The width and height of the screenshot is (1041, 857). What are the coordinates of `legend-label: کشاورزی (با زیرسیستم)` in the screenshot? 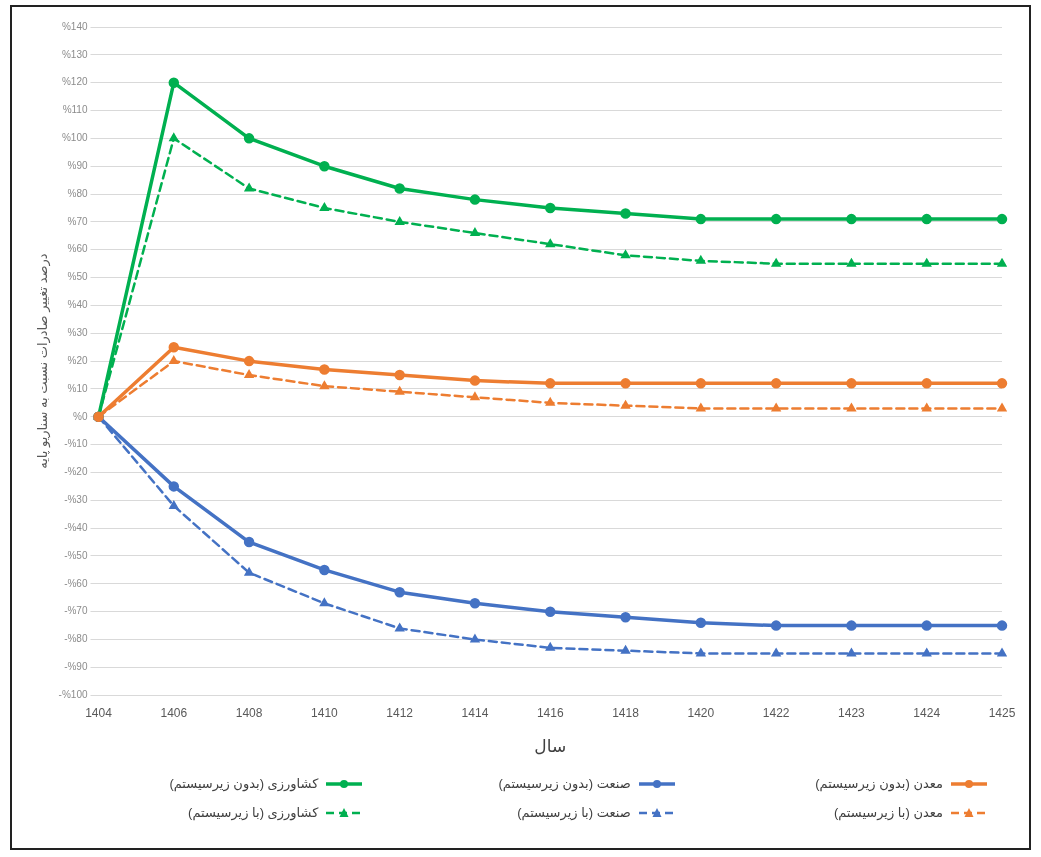 It's located at (253, 812).